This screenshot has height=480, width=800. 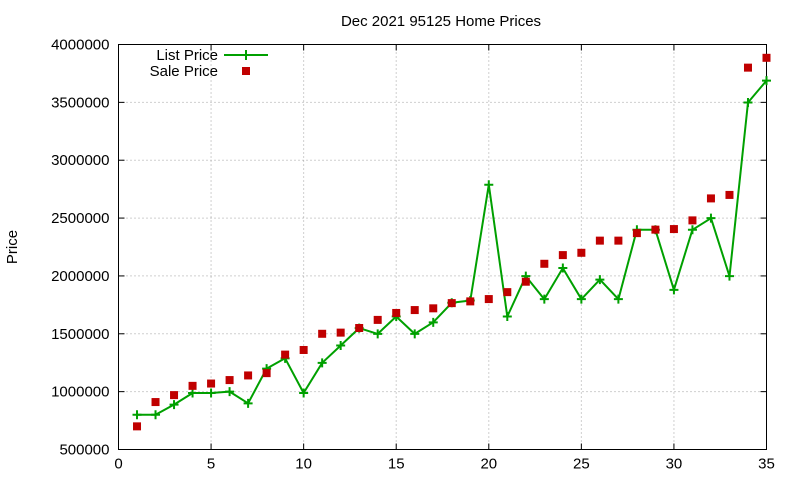 What do you see at coordinates (581, 464) in the screenshot?
I see `x-tick-label: 25` at bounding box center [581, 464].